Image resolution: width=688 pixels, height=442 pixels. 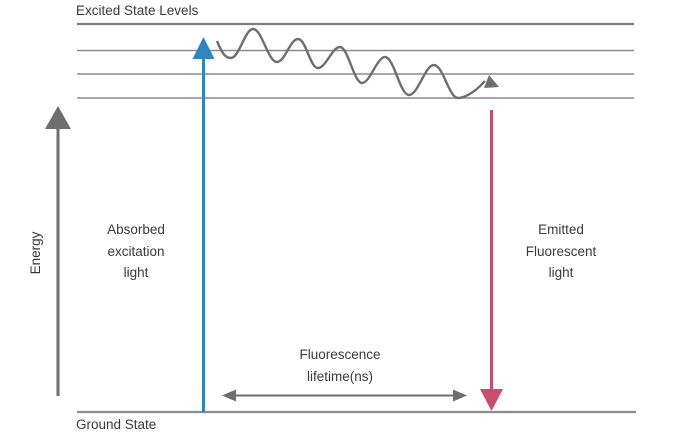 I want to click on energy-axis-label: Energy, so click(x=35, y=253).